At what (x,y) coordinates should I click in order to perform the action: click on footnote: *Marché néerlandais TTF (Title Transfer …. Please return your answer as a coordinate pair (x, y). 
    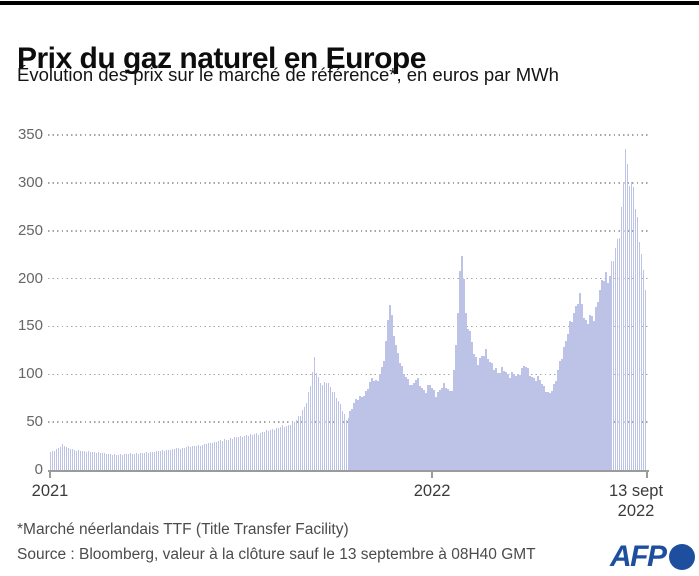
    Looking at the image, I should click on (183, 529).